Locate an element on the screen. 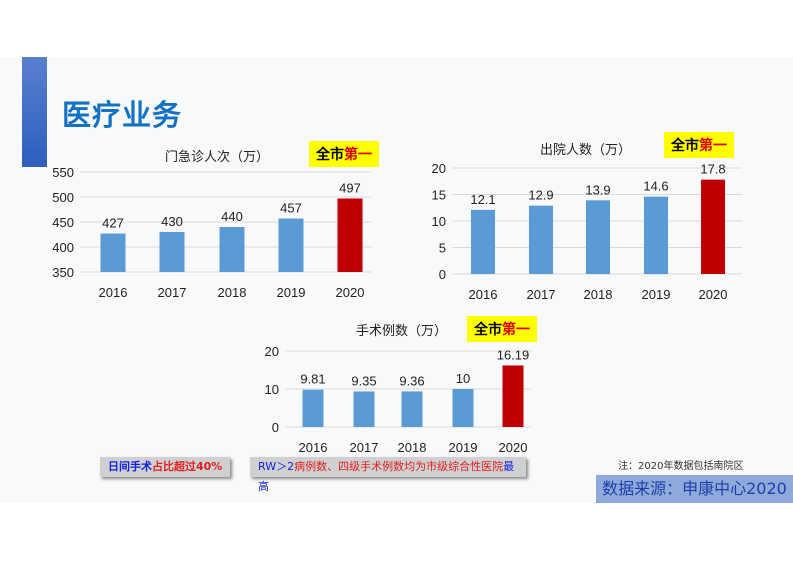 Image resolution: width=793 pixels, height=561 pixels. rank-badge-discharge: 全市第一 is located at coordinates (699, 145).